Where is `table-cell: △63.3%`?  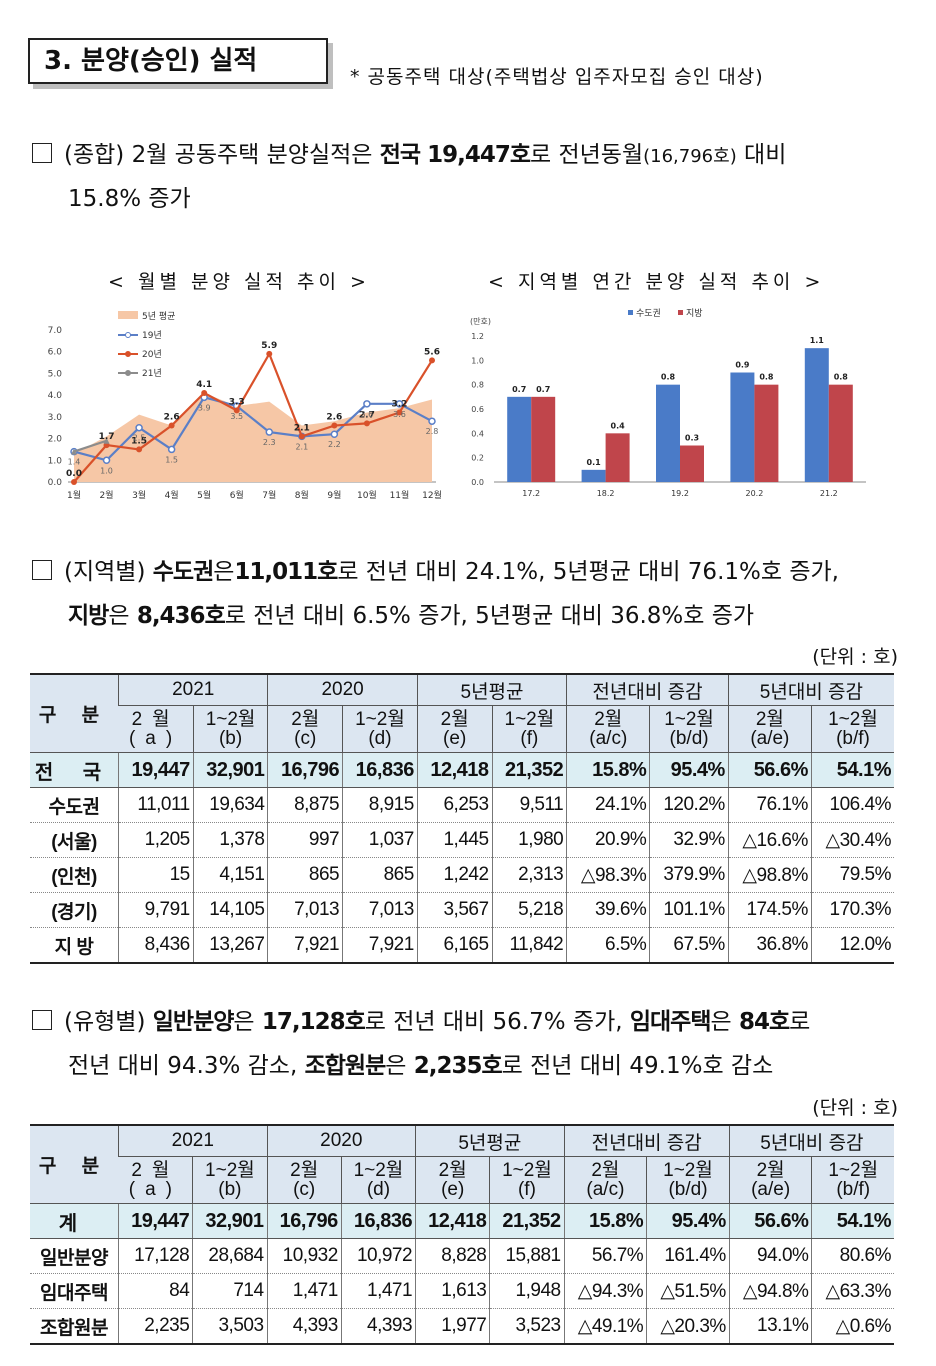 table-cell: △63.3% is located at coordinates (852, 1291).